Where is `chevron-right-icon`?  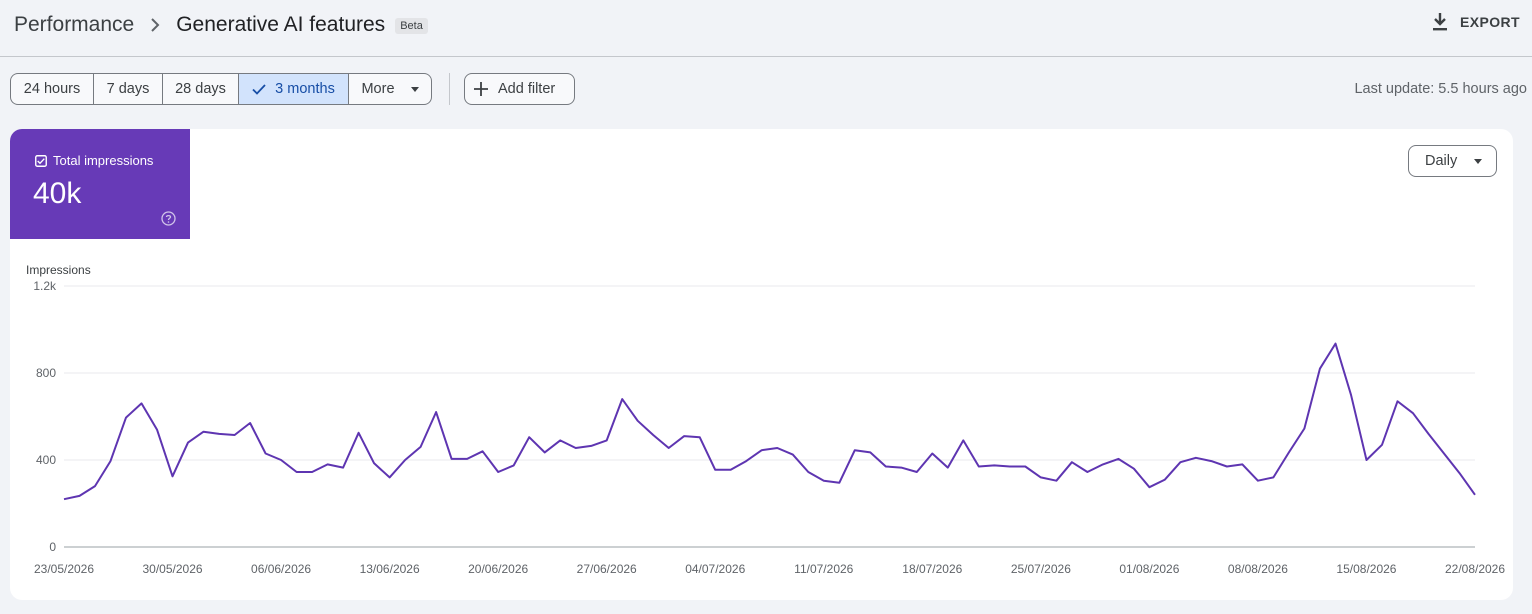 chevron-right-icon is located at coordinates (155, 25).